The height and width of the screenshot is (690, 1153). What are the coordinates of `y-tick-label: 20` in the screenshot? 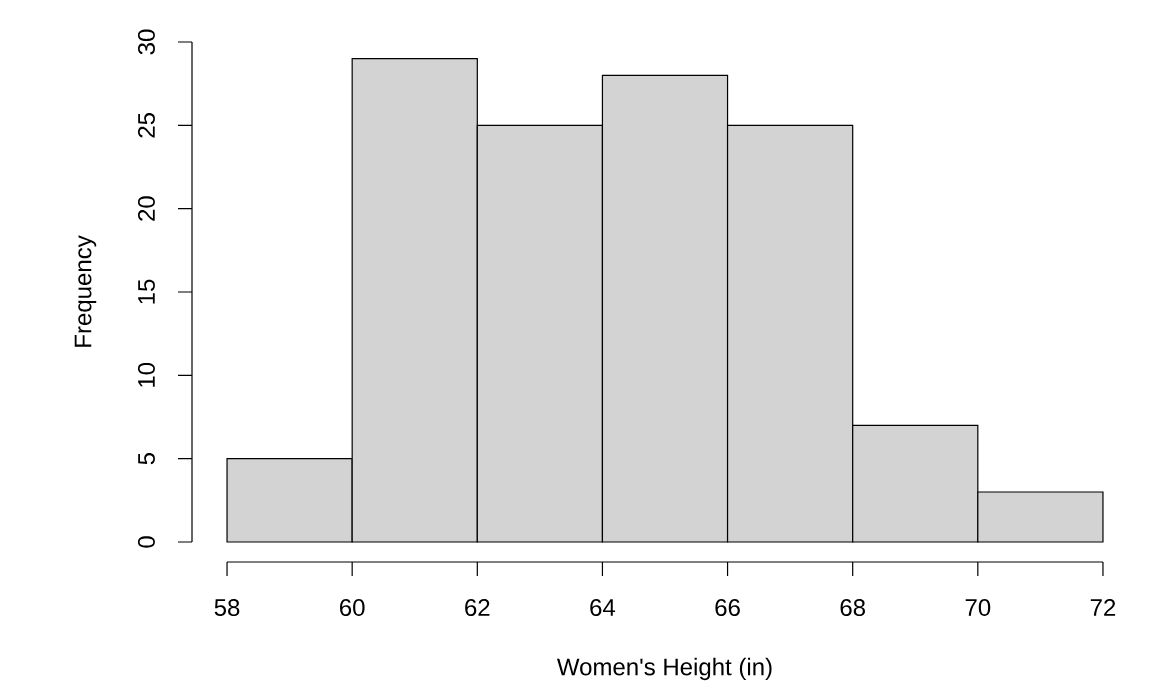 It's located at (146, 208).